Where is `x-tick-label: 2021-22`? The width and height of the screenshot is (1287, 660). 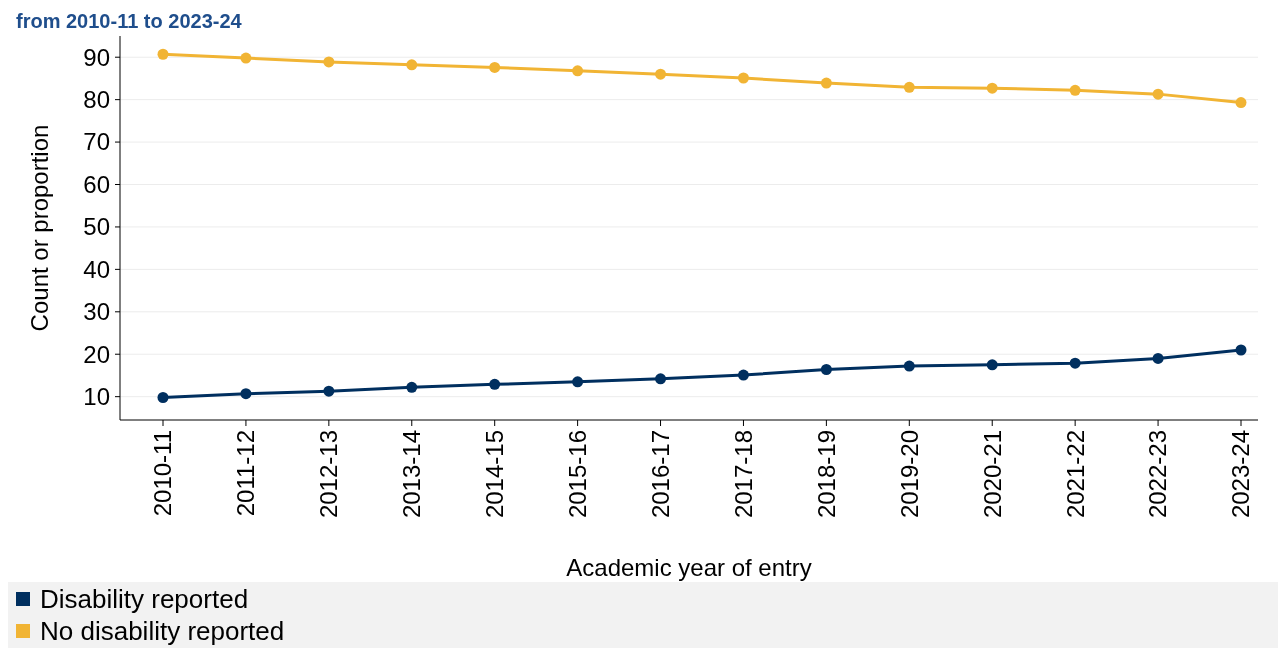 x-tick-label: 2021-22 is located at coordinates (1075, 474).